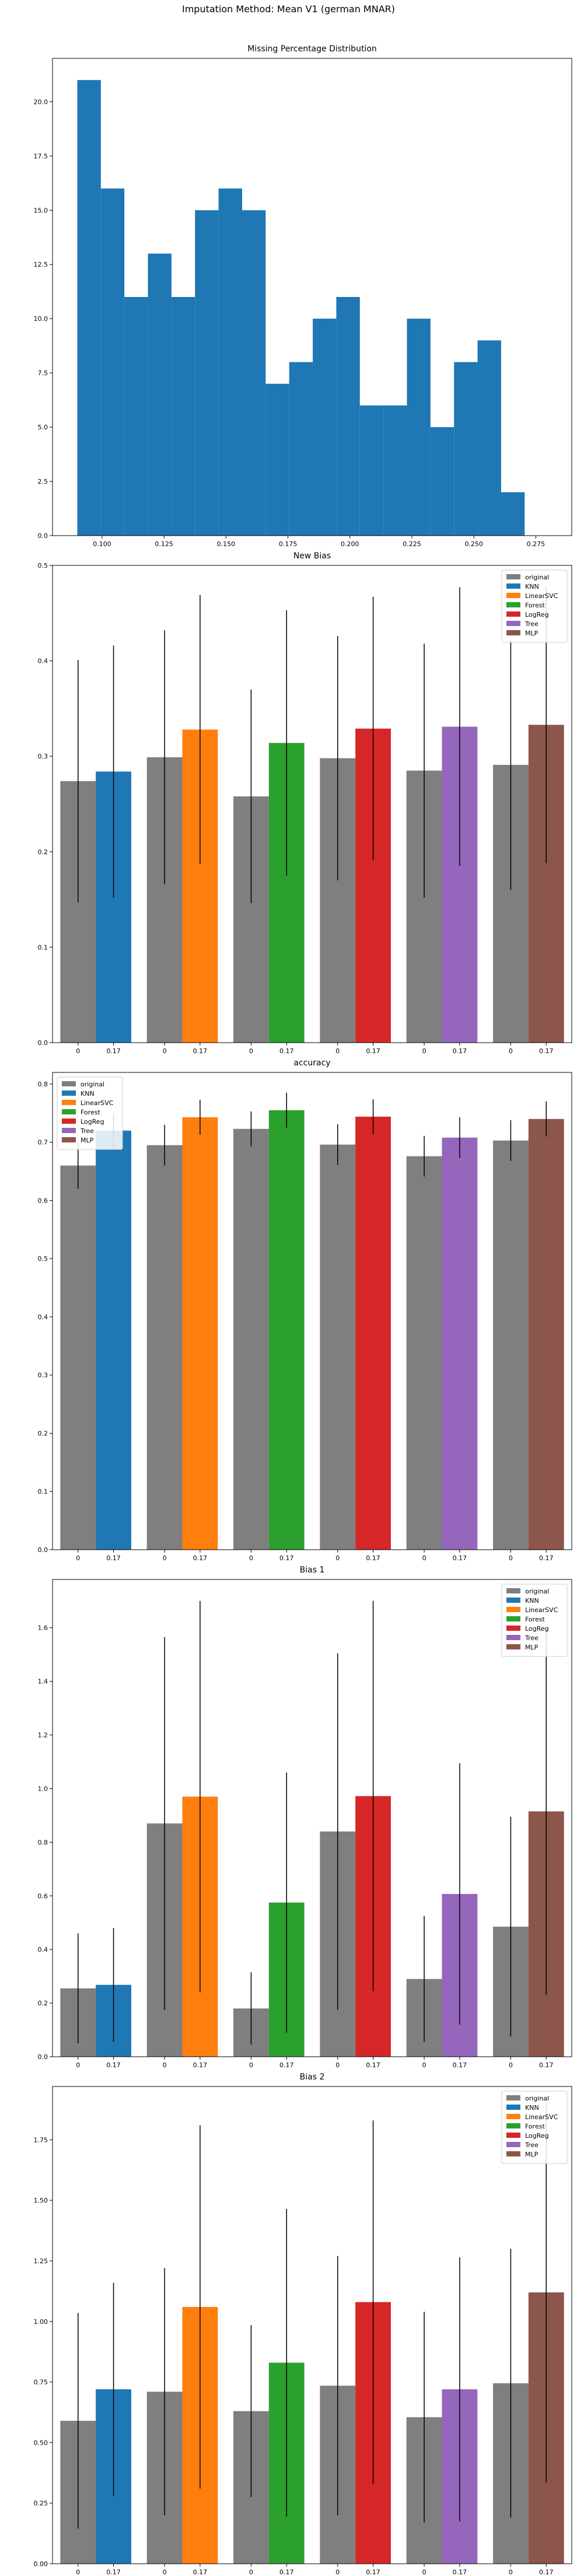 The height and width of the screenshot is (2576, 577). What do you see at coordinates (537, 1591) in the screenshot?
I see `legend-label: original` at bounding box center [537, 1591].